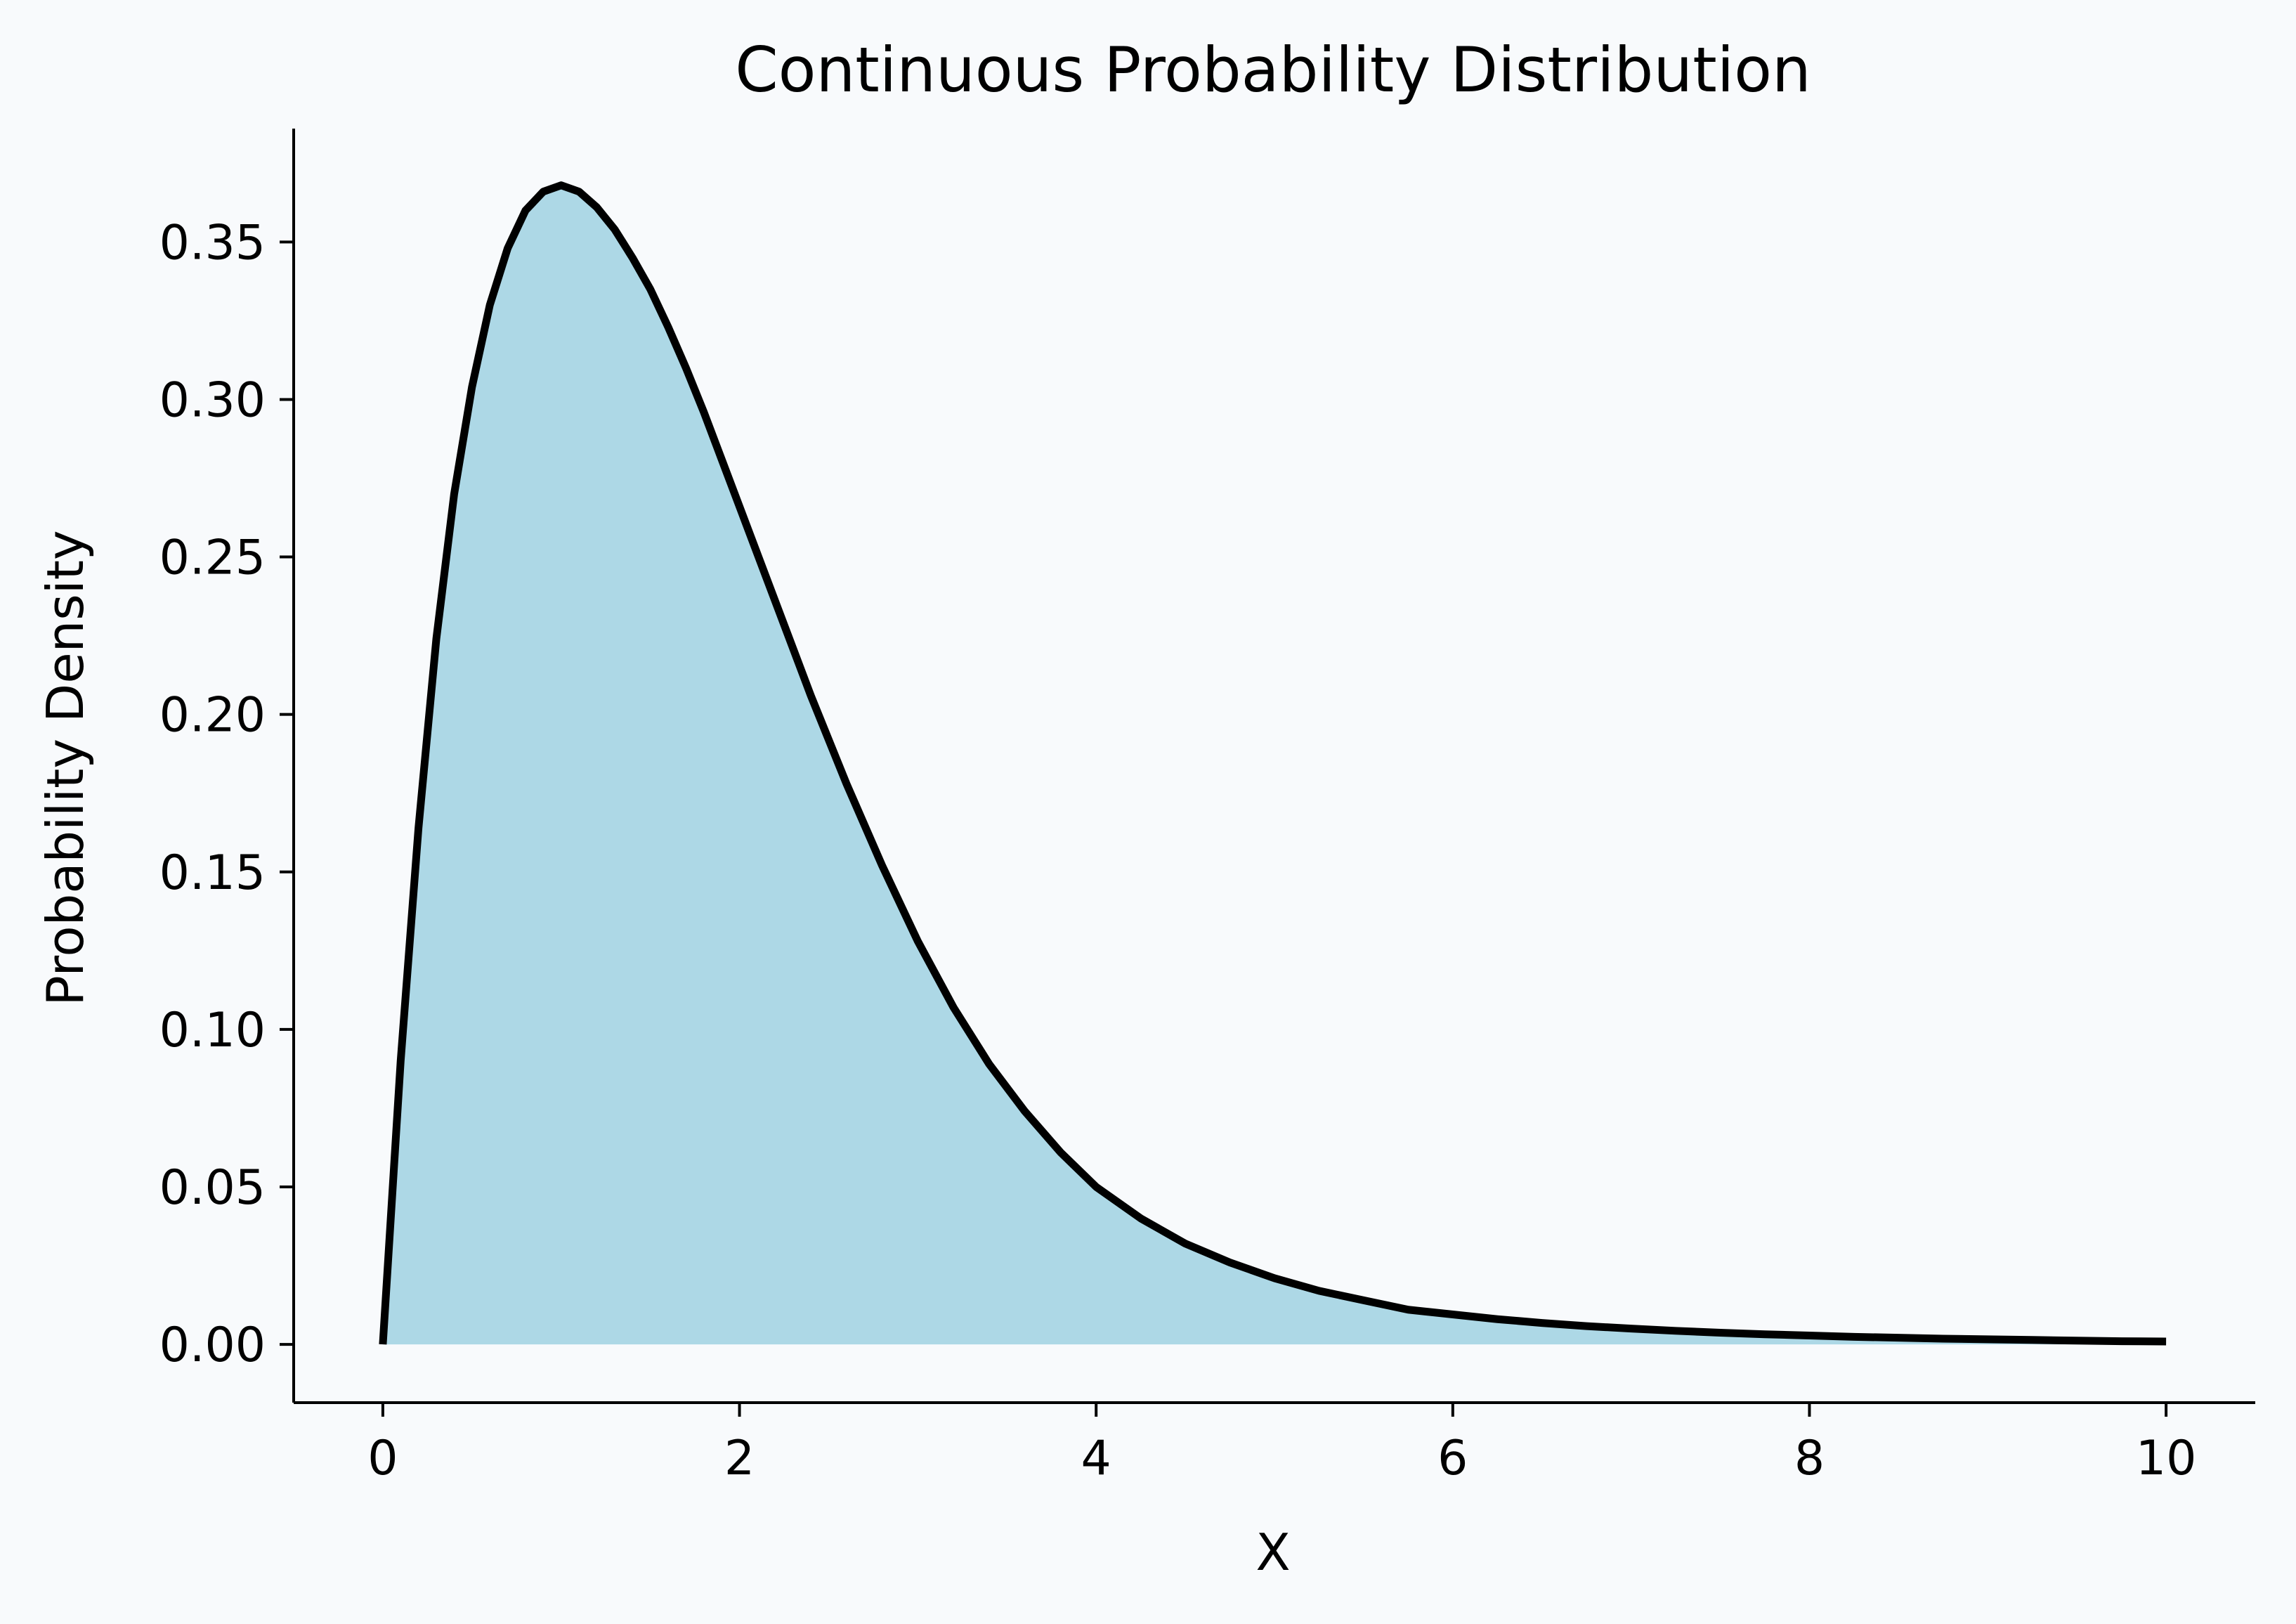 The height and width of the screenshot is (1624, 2296). What do you see at coordinates (212, 558) in the screenshot?
I see `y-tick-label: 0.25` at bounding box center [212, 558].